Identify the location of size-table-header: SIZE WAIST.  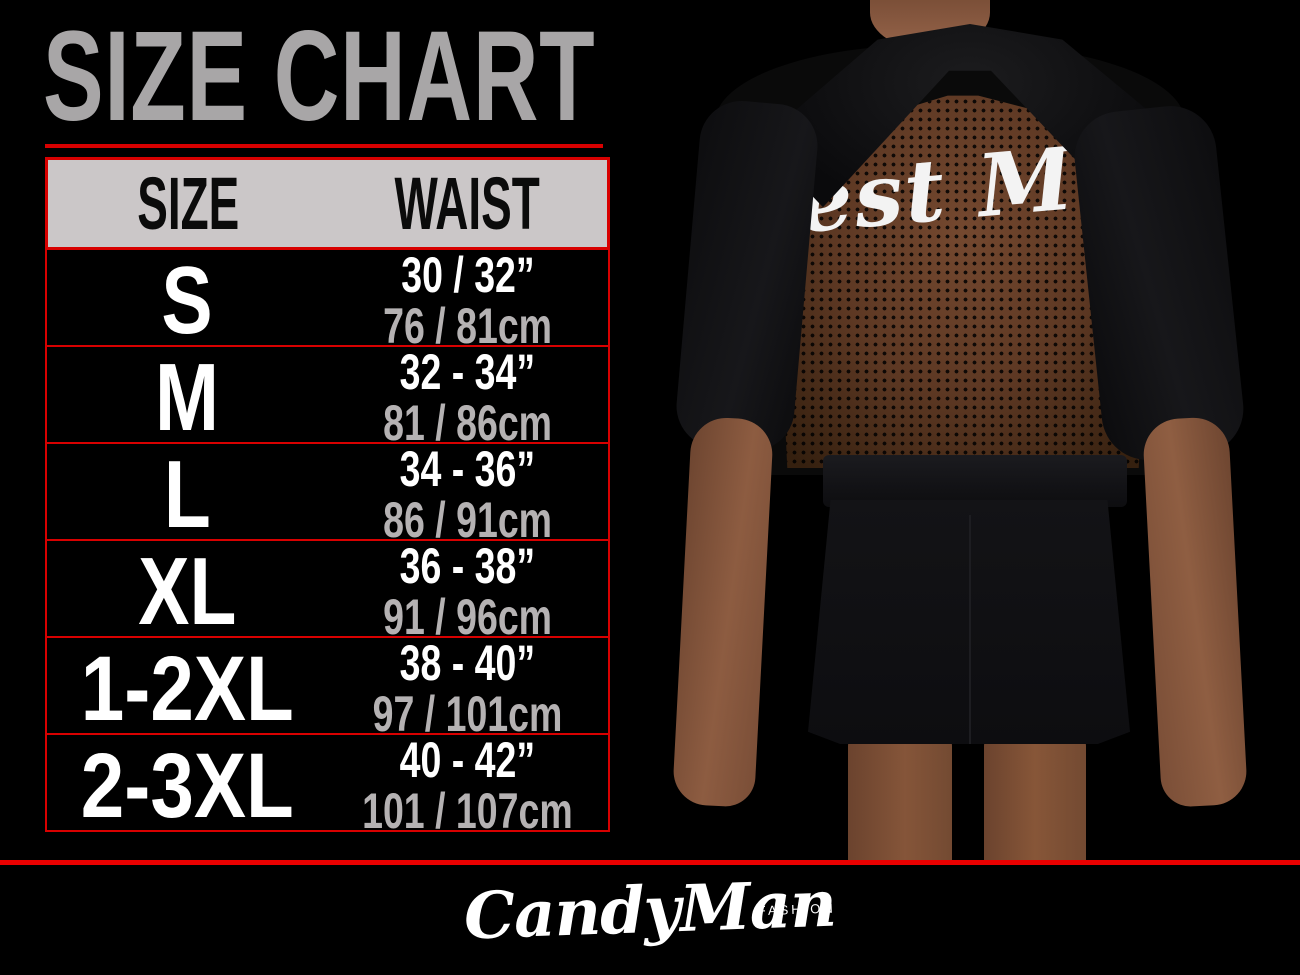
(327, 203).